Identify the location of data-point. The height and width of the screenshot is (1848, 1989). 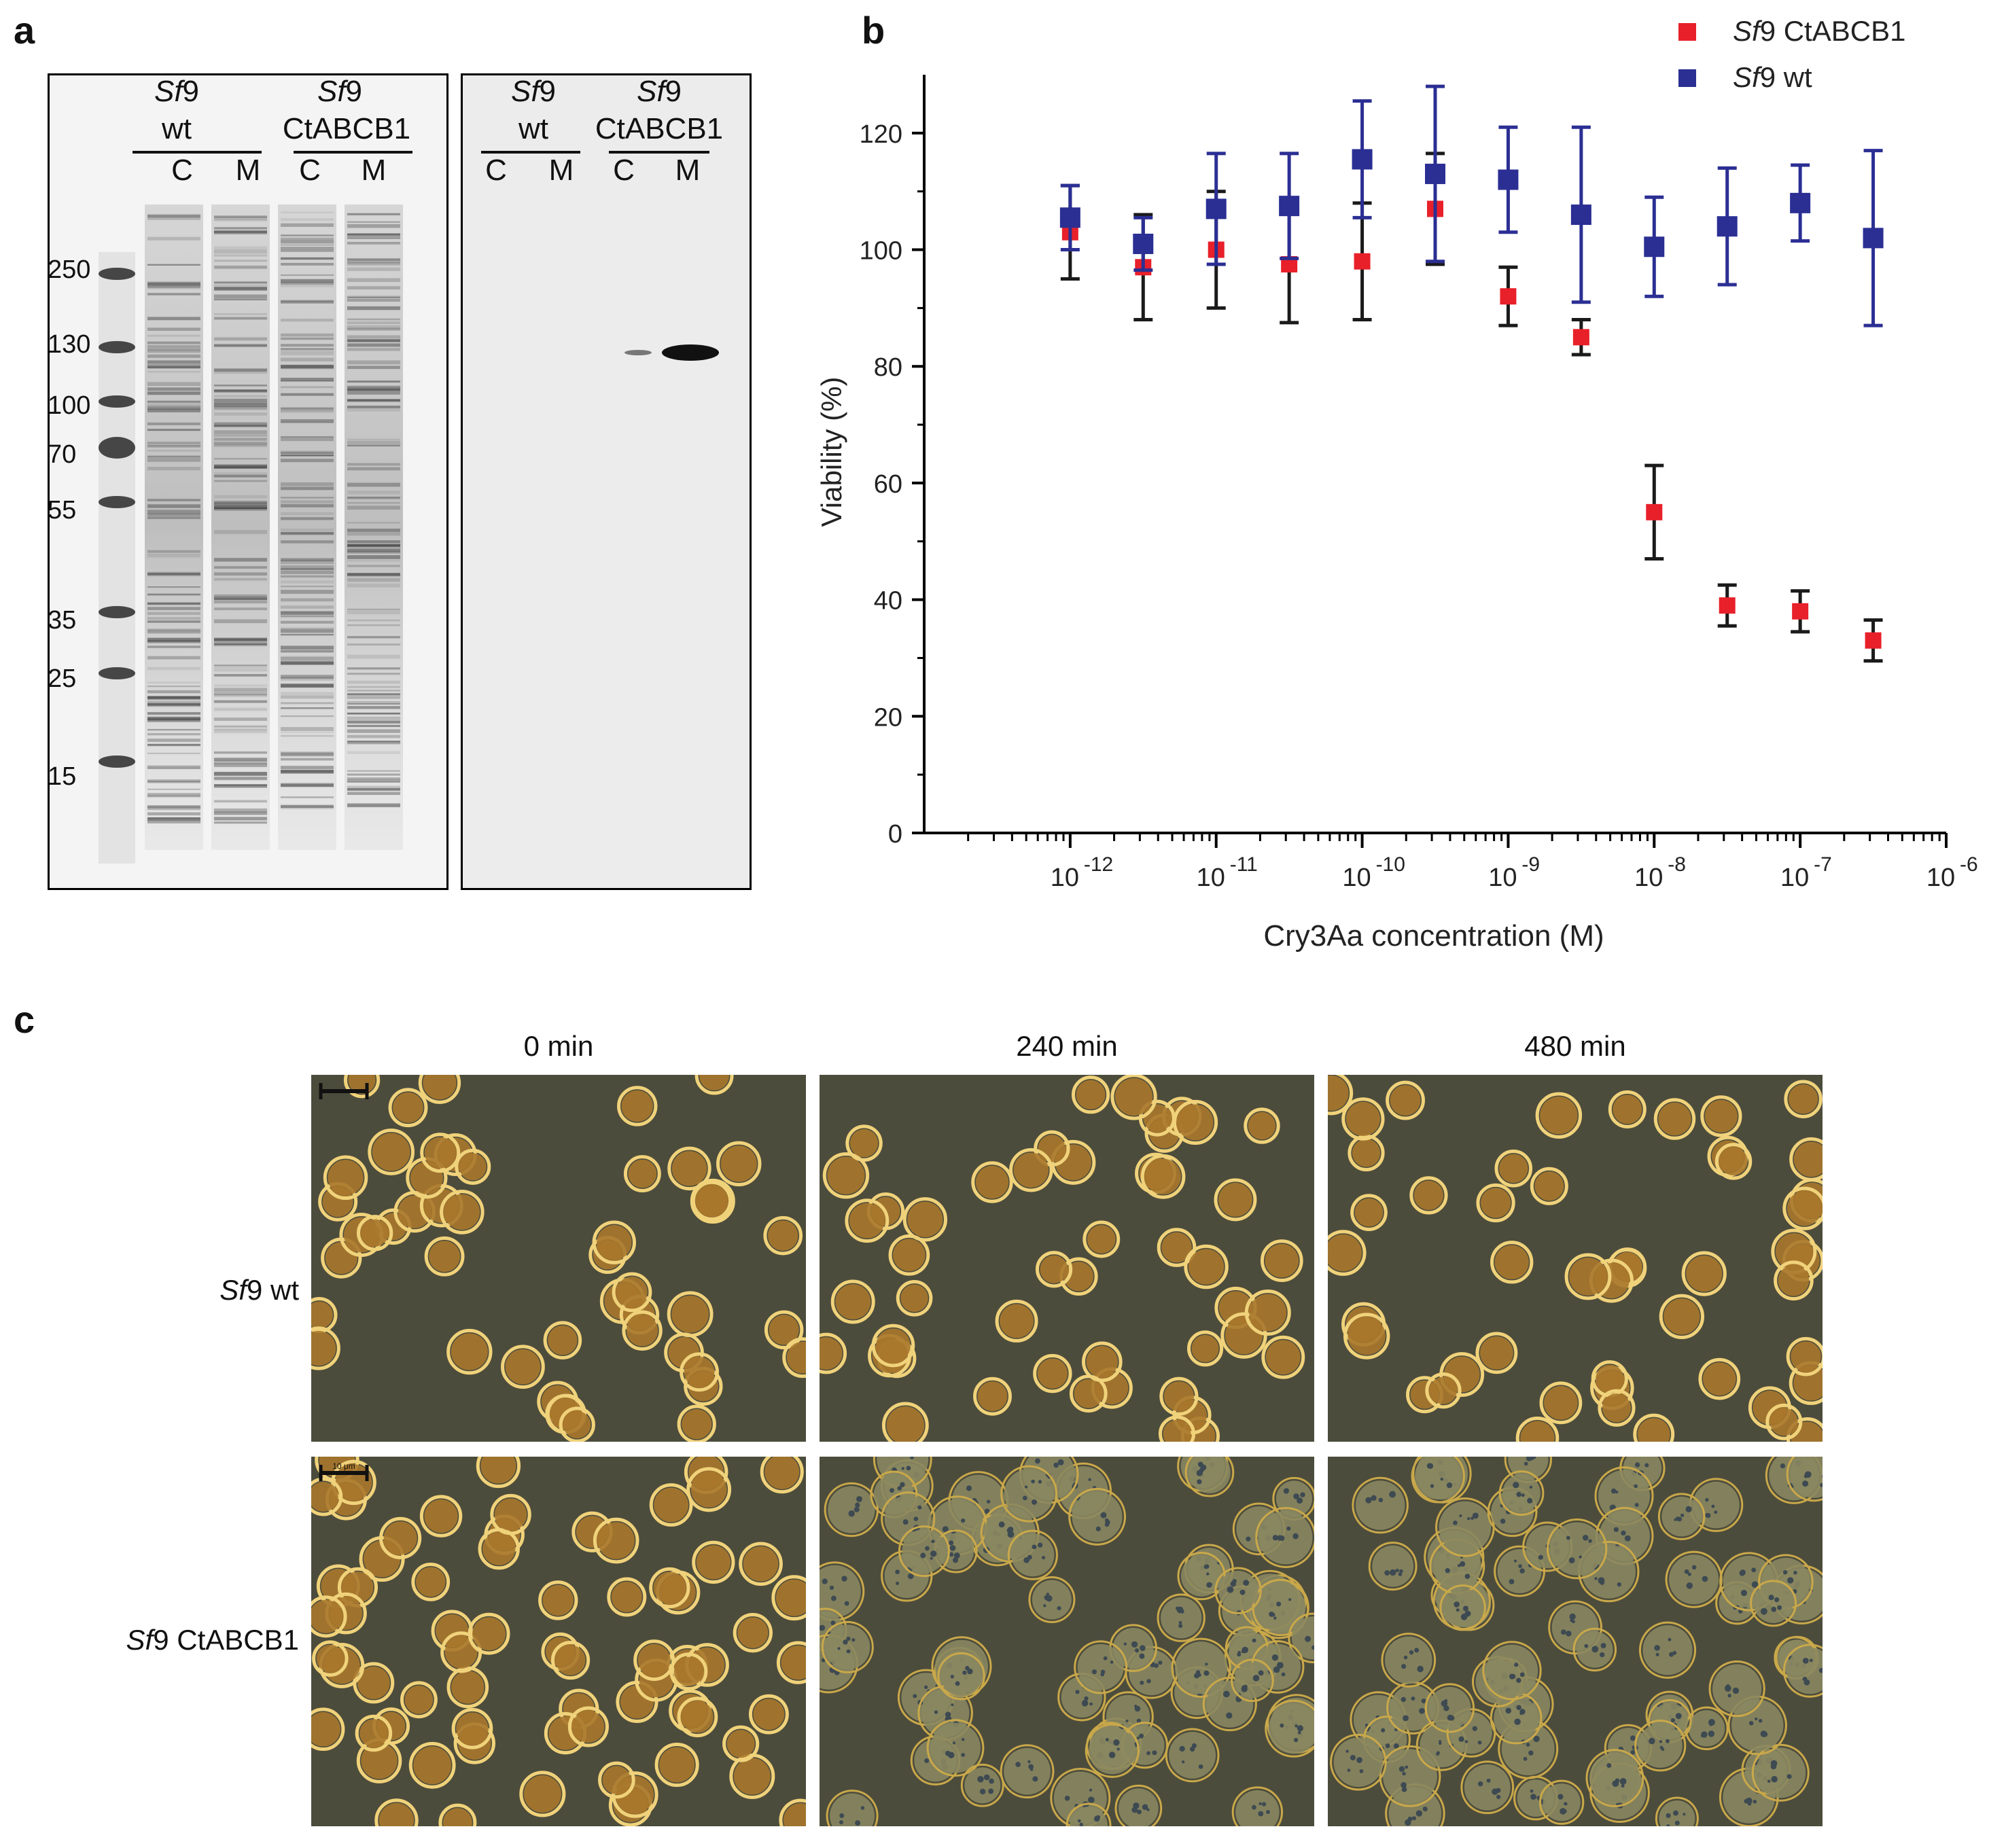
(1654, 246).